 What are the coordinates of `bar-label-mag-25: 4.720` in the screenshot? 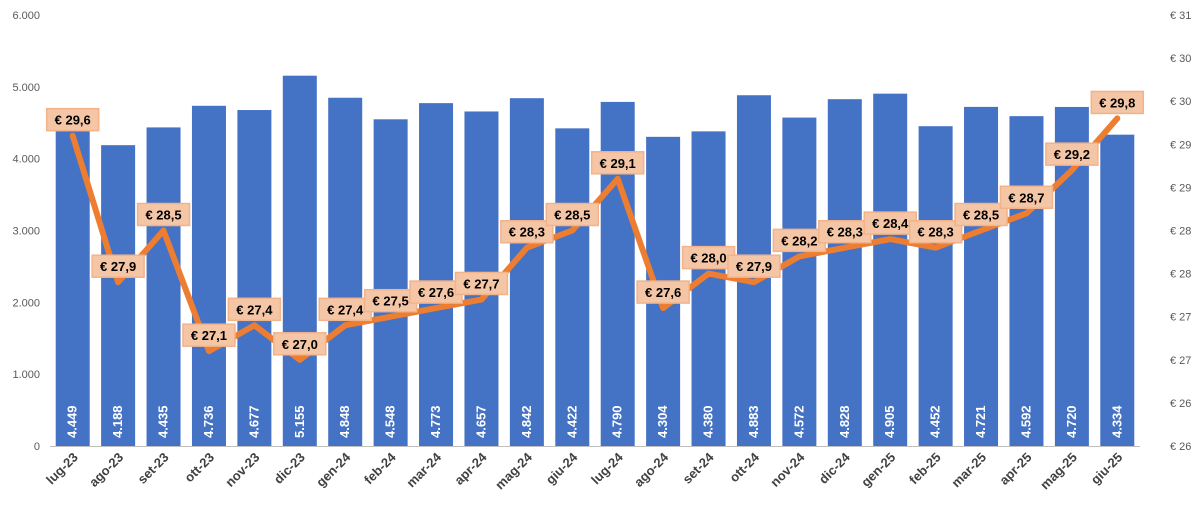 It's located at (1071, 421).